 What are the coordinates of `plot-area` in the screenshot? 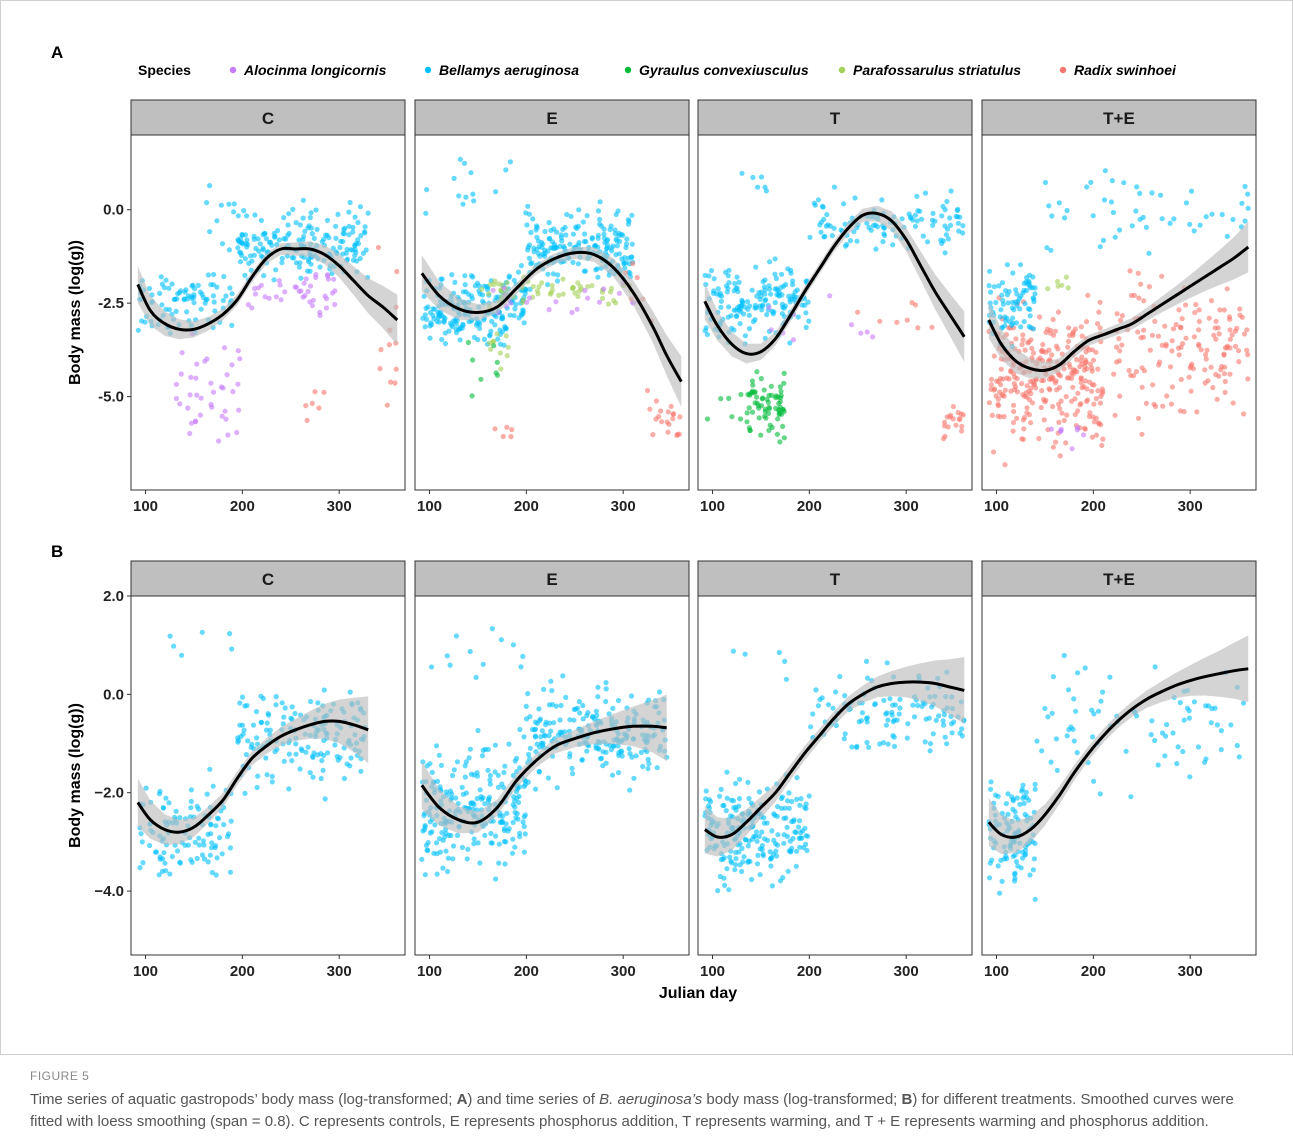 It's located at (552, 775).